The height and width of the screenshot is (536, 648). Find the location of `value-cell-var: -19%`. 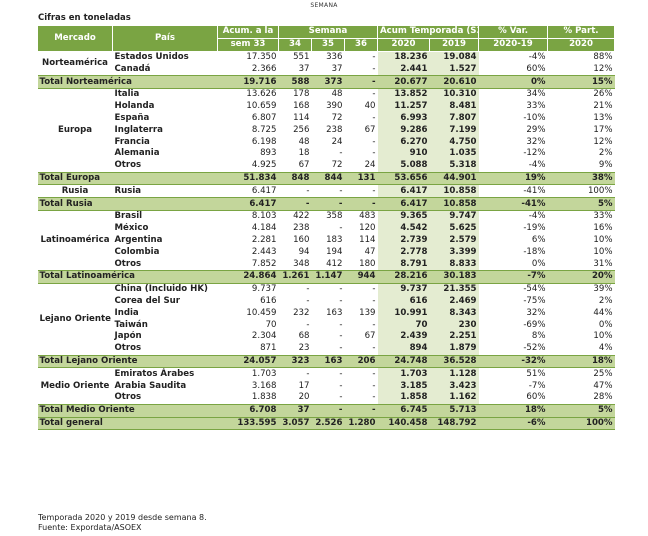

value-cell-var: -19% is located at coordinates (534, 228).